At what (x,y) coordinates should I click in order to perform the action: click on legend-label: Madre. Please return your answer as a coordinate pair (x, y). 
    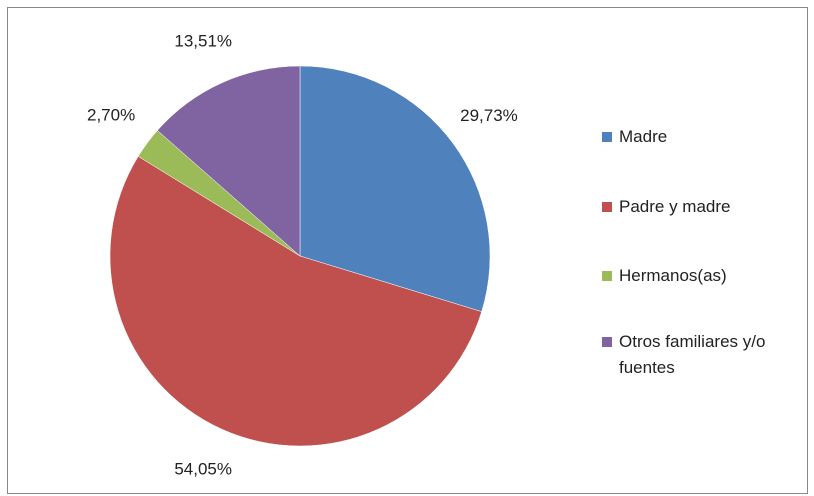
    Looking at the image, I should click on (643, 136).